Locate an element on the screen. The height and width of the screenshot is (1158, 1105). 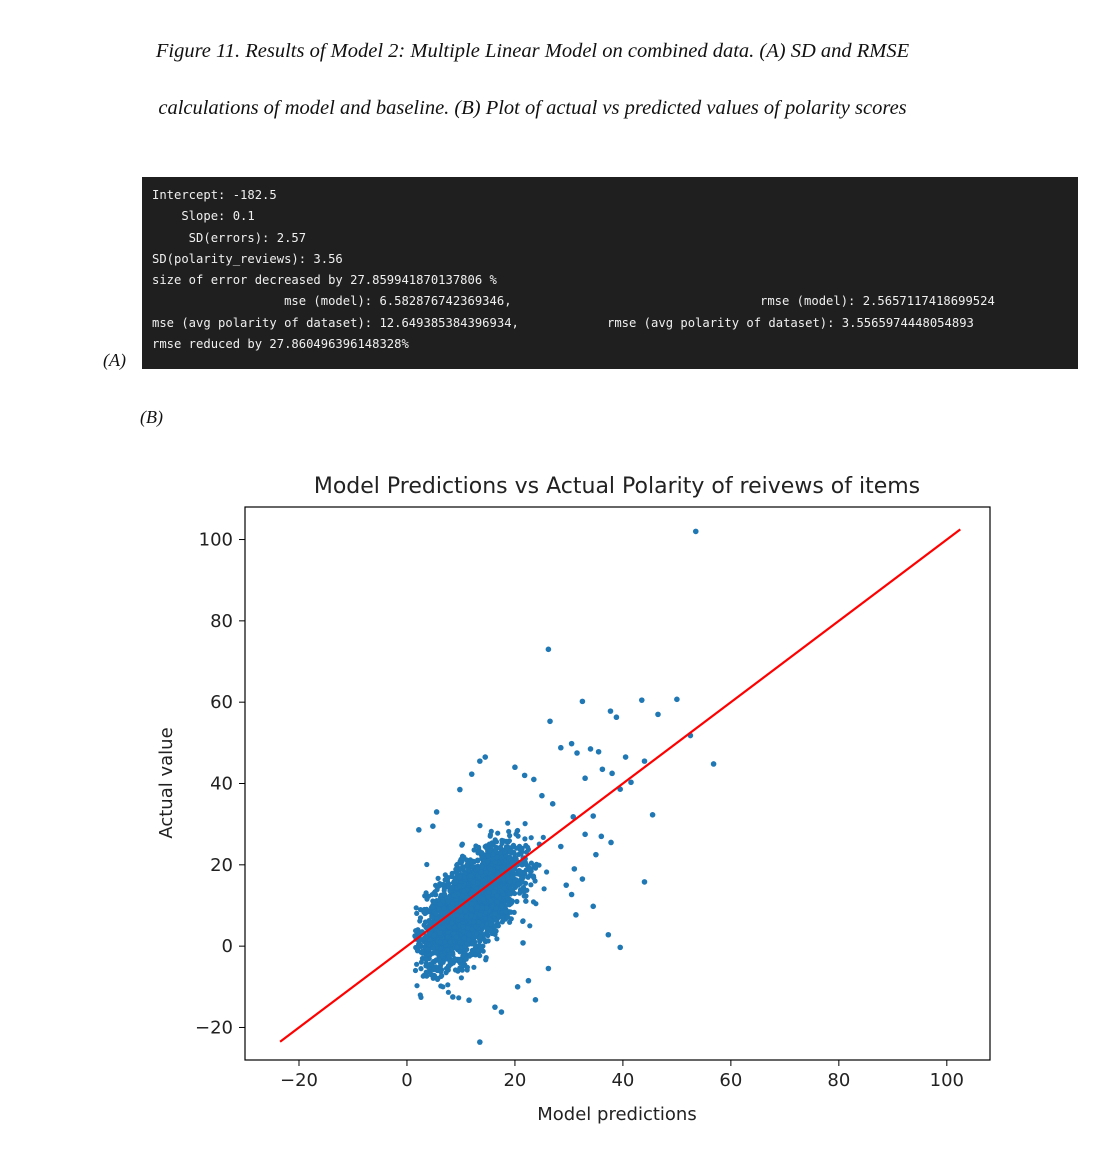
panel-label-b: (B) is located at coordinates (151, 417).